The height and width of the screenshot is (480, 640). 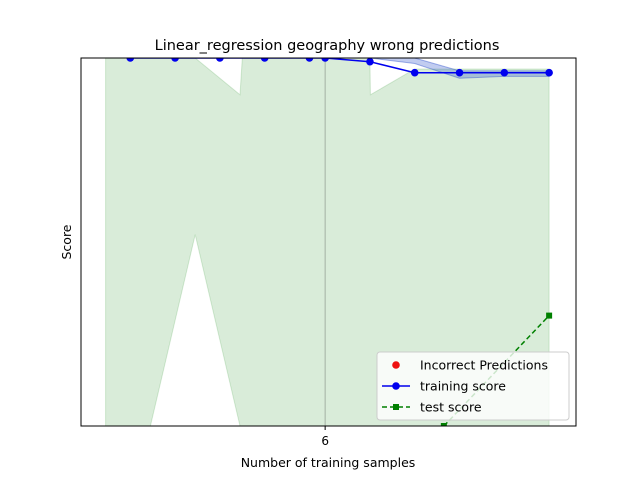 I want to click on legend-box, so click(x=473, y=386).